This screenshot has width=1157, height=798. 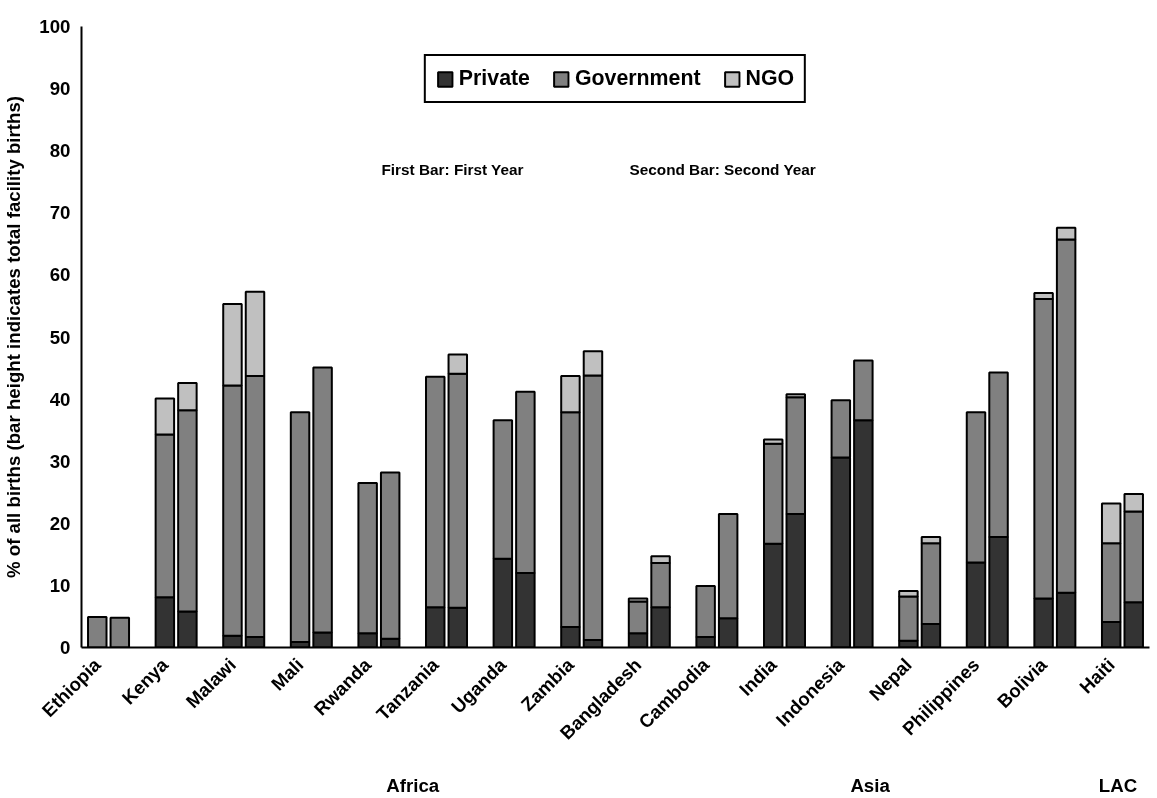 What do you see at coordinates (494, 78) in the screenshot?
I see `legend-label: Private` at bounding box center [494, 78].